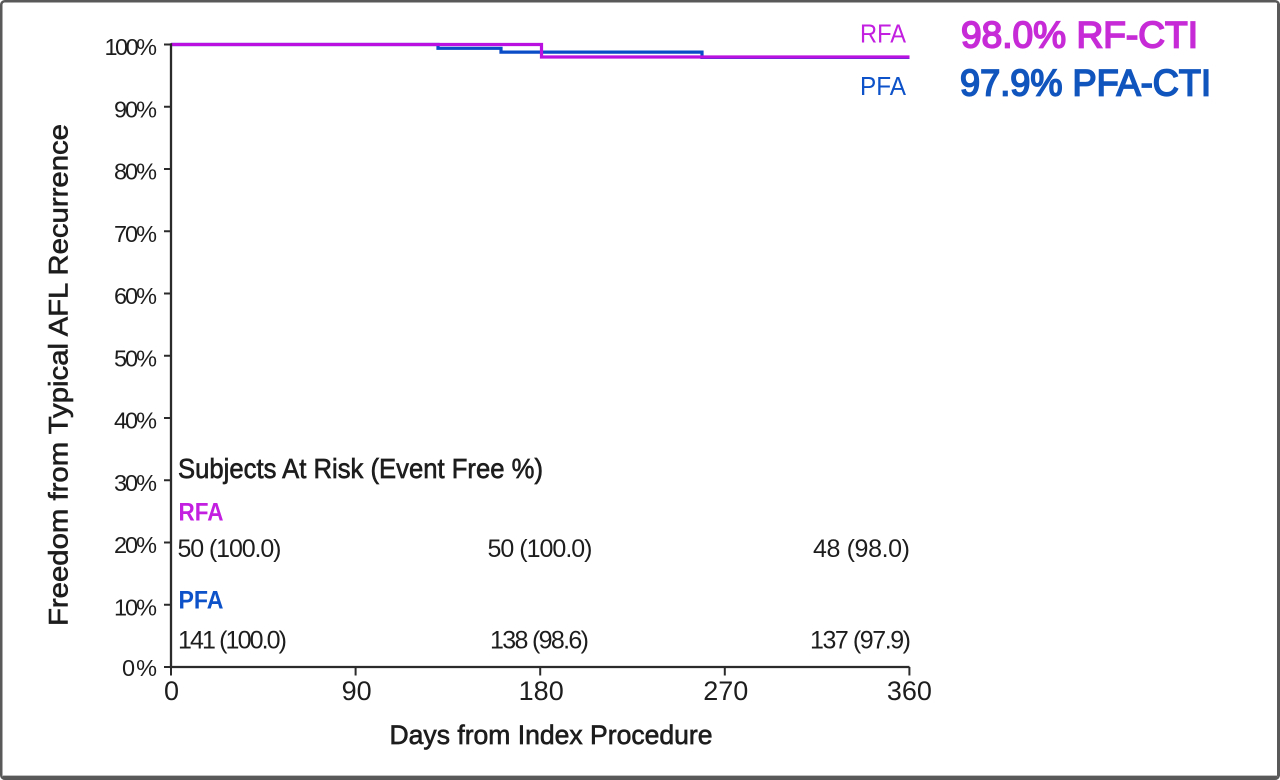  What do you see at coordinates (360, 468) in the screenshot?
I see `svg-text:Subjects At Risk (Event Free %: Subjects At Risk (Event Free %)` at bounding box center [360, 468].